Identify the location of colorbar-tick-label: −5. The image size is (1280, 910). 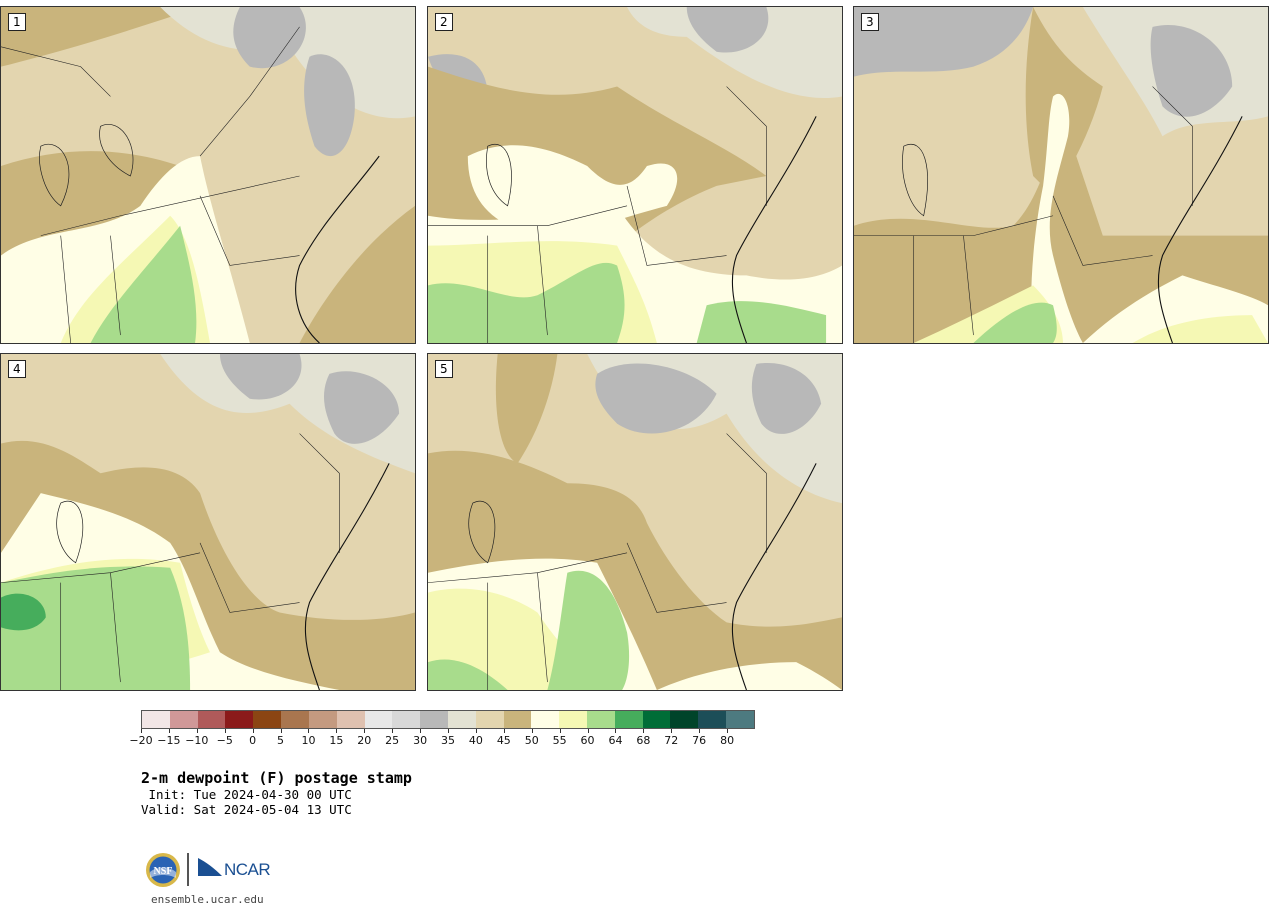
(224, 740).